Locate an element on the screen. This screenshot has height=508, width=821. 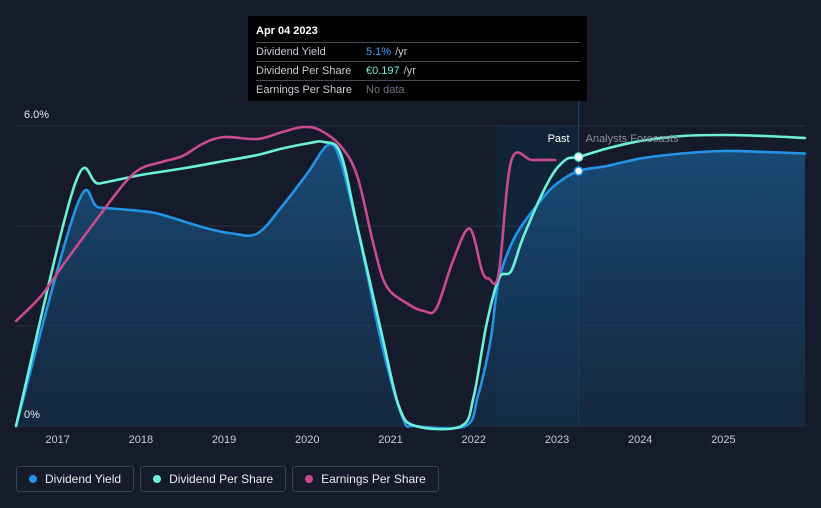
x-tick-label: 2024 is located at coordinates (640, 440).